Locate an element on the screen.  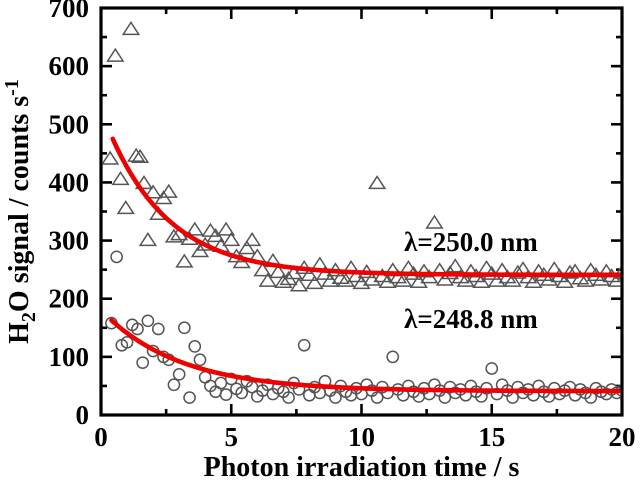
y-tick-label: 100 is located at coordinates (69, 357).